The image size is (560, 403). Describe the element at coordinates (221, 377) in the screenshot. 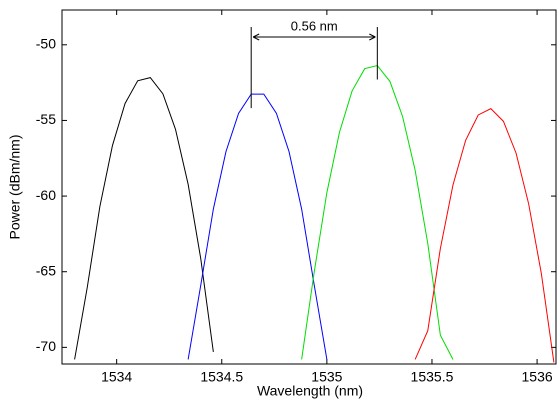

I see `x-tick-label: 1534.5` at that location.